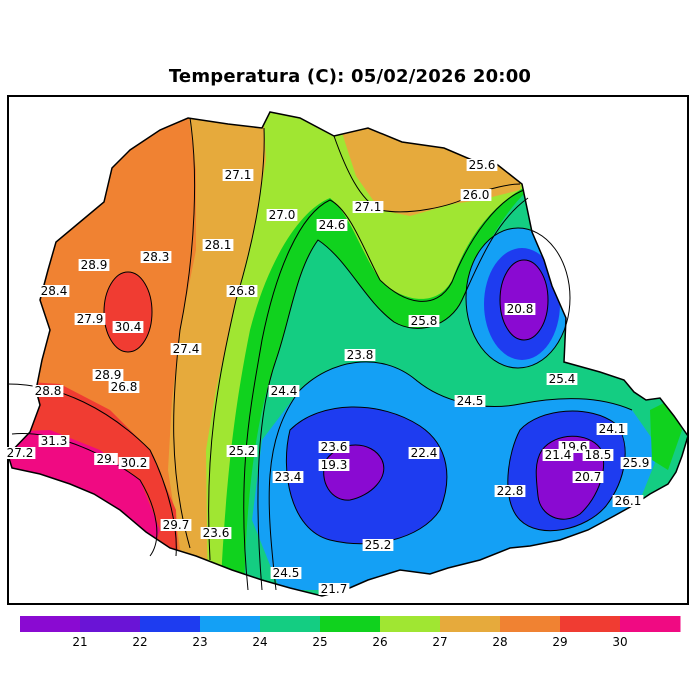 The height and width of the screenshot is (700, 700). I want to click on isotherm-label-text: 24.6, so click(332, 225).